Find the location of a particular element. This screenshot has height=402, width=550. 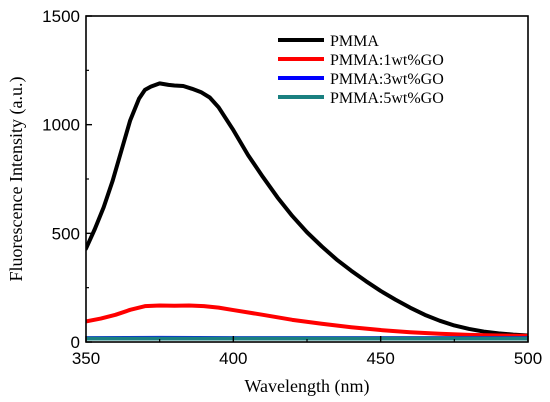

legend-label-4: PMMA:5wt%GO is located at coordinates (387, 98).